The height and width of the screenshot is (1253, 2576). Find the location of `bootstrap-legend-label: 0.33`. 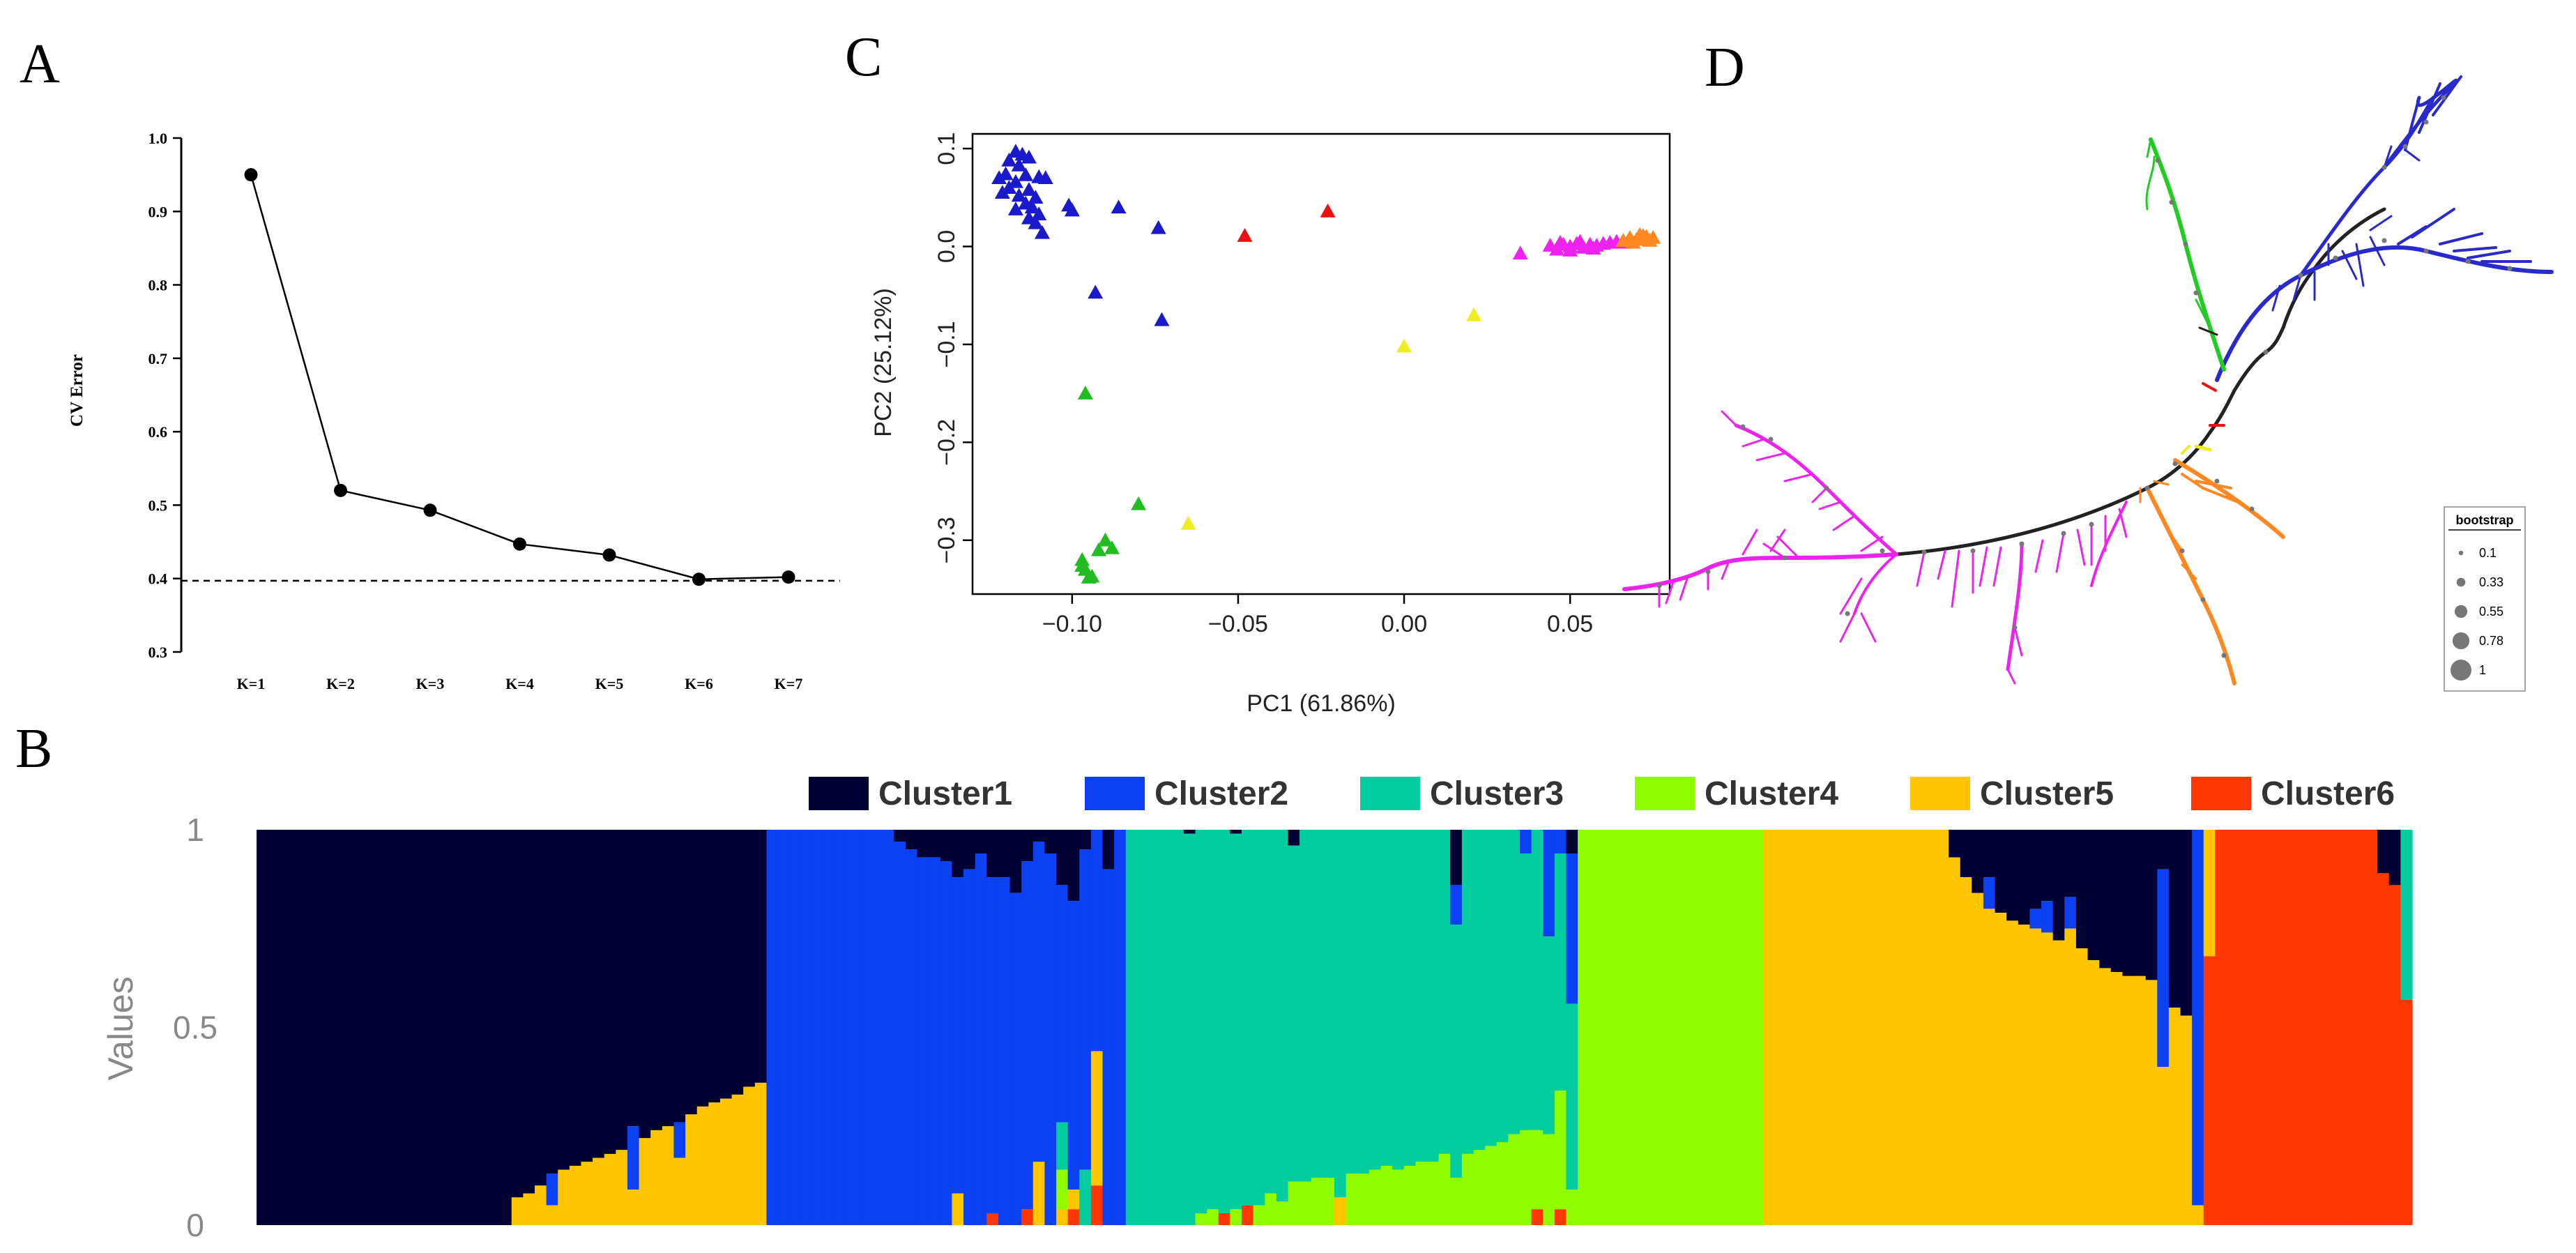

bootstrap-legend-label: 0.33 is located at coordinates (2491, 582).